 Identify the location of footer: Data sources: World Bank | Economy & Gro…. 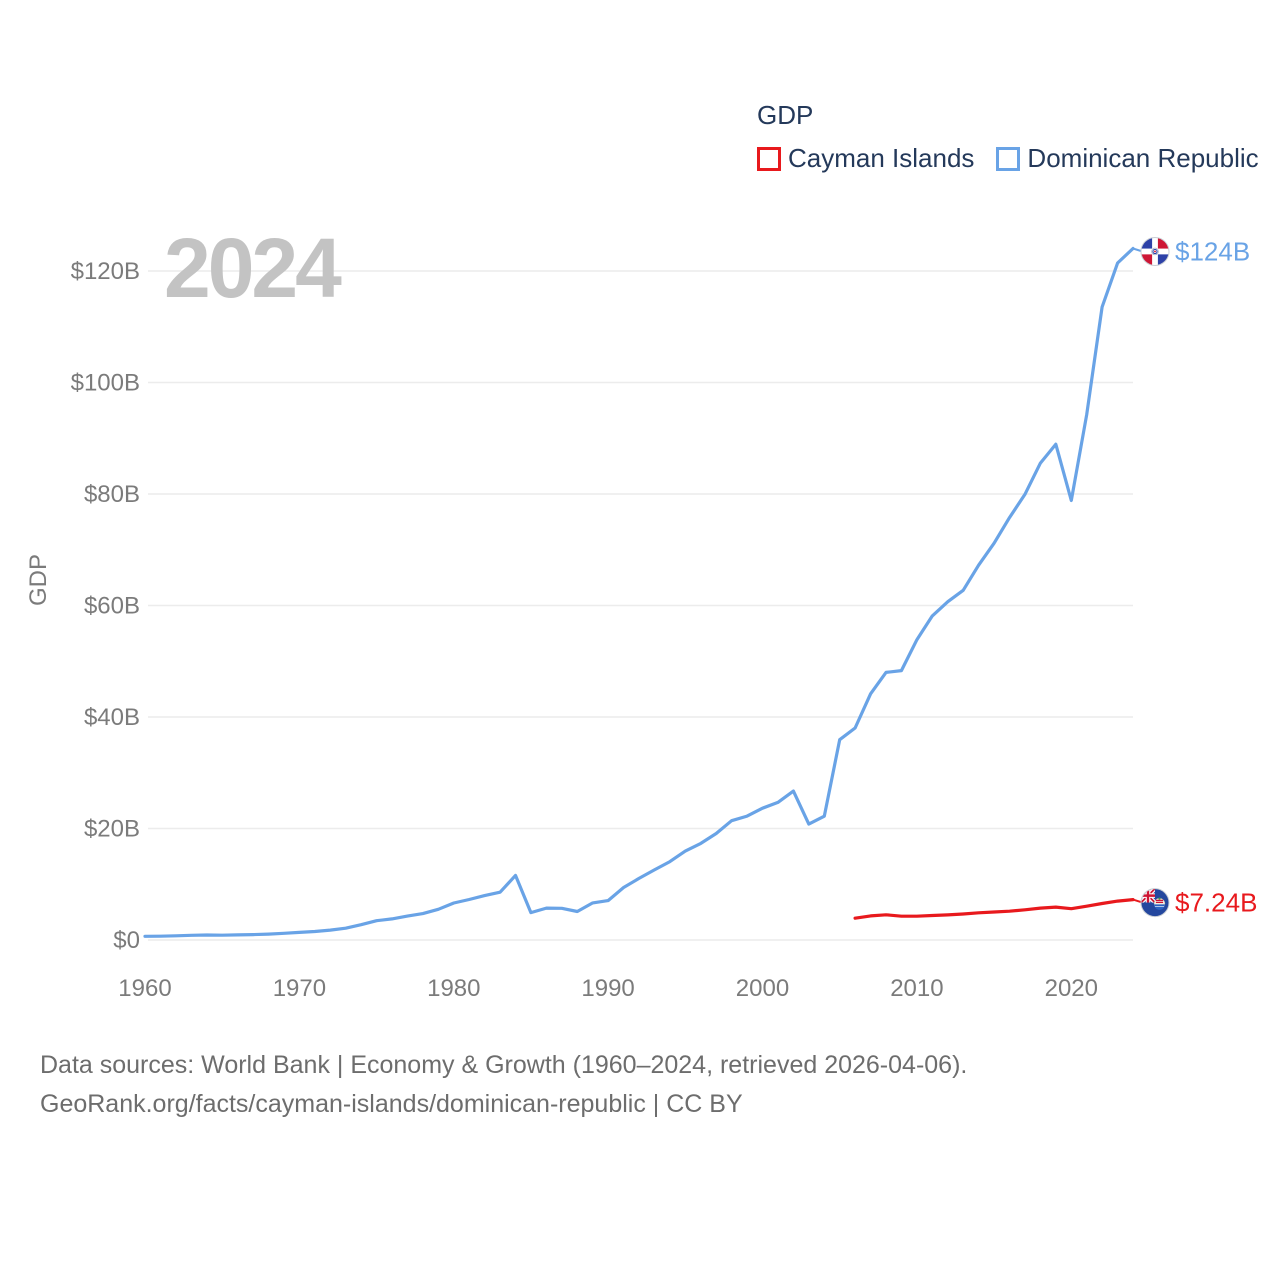
(503, 1085).